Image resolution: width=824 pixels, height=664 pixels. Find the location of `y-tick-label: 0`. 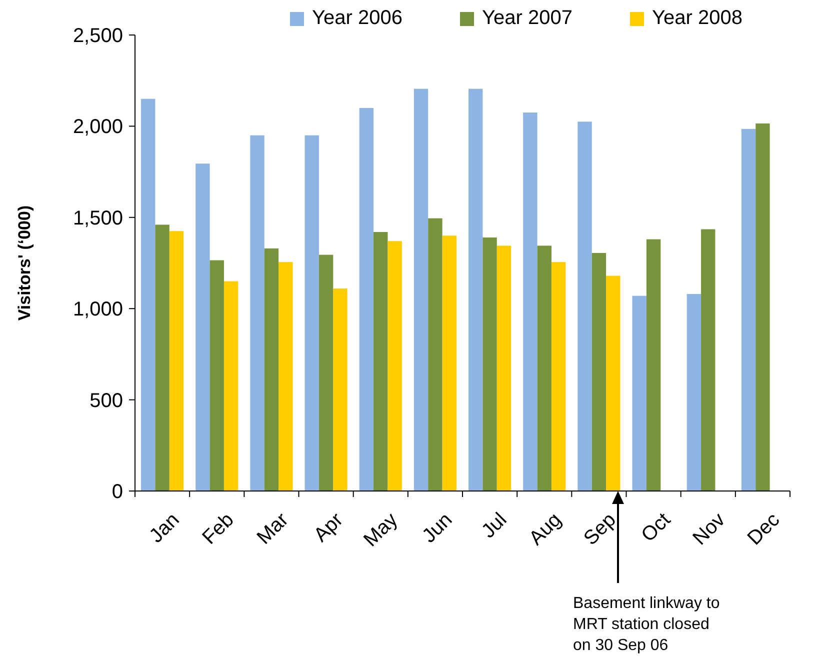

y-tick-label: 0 is located at coordinates (117, 492).